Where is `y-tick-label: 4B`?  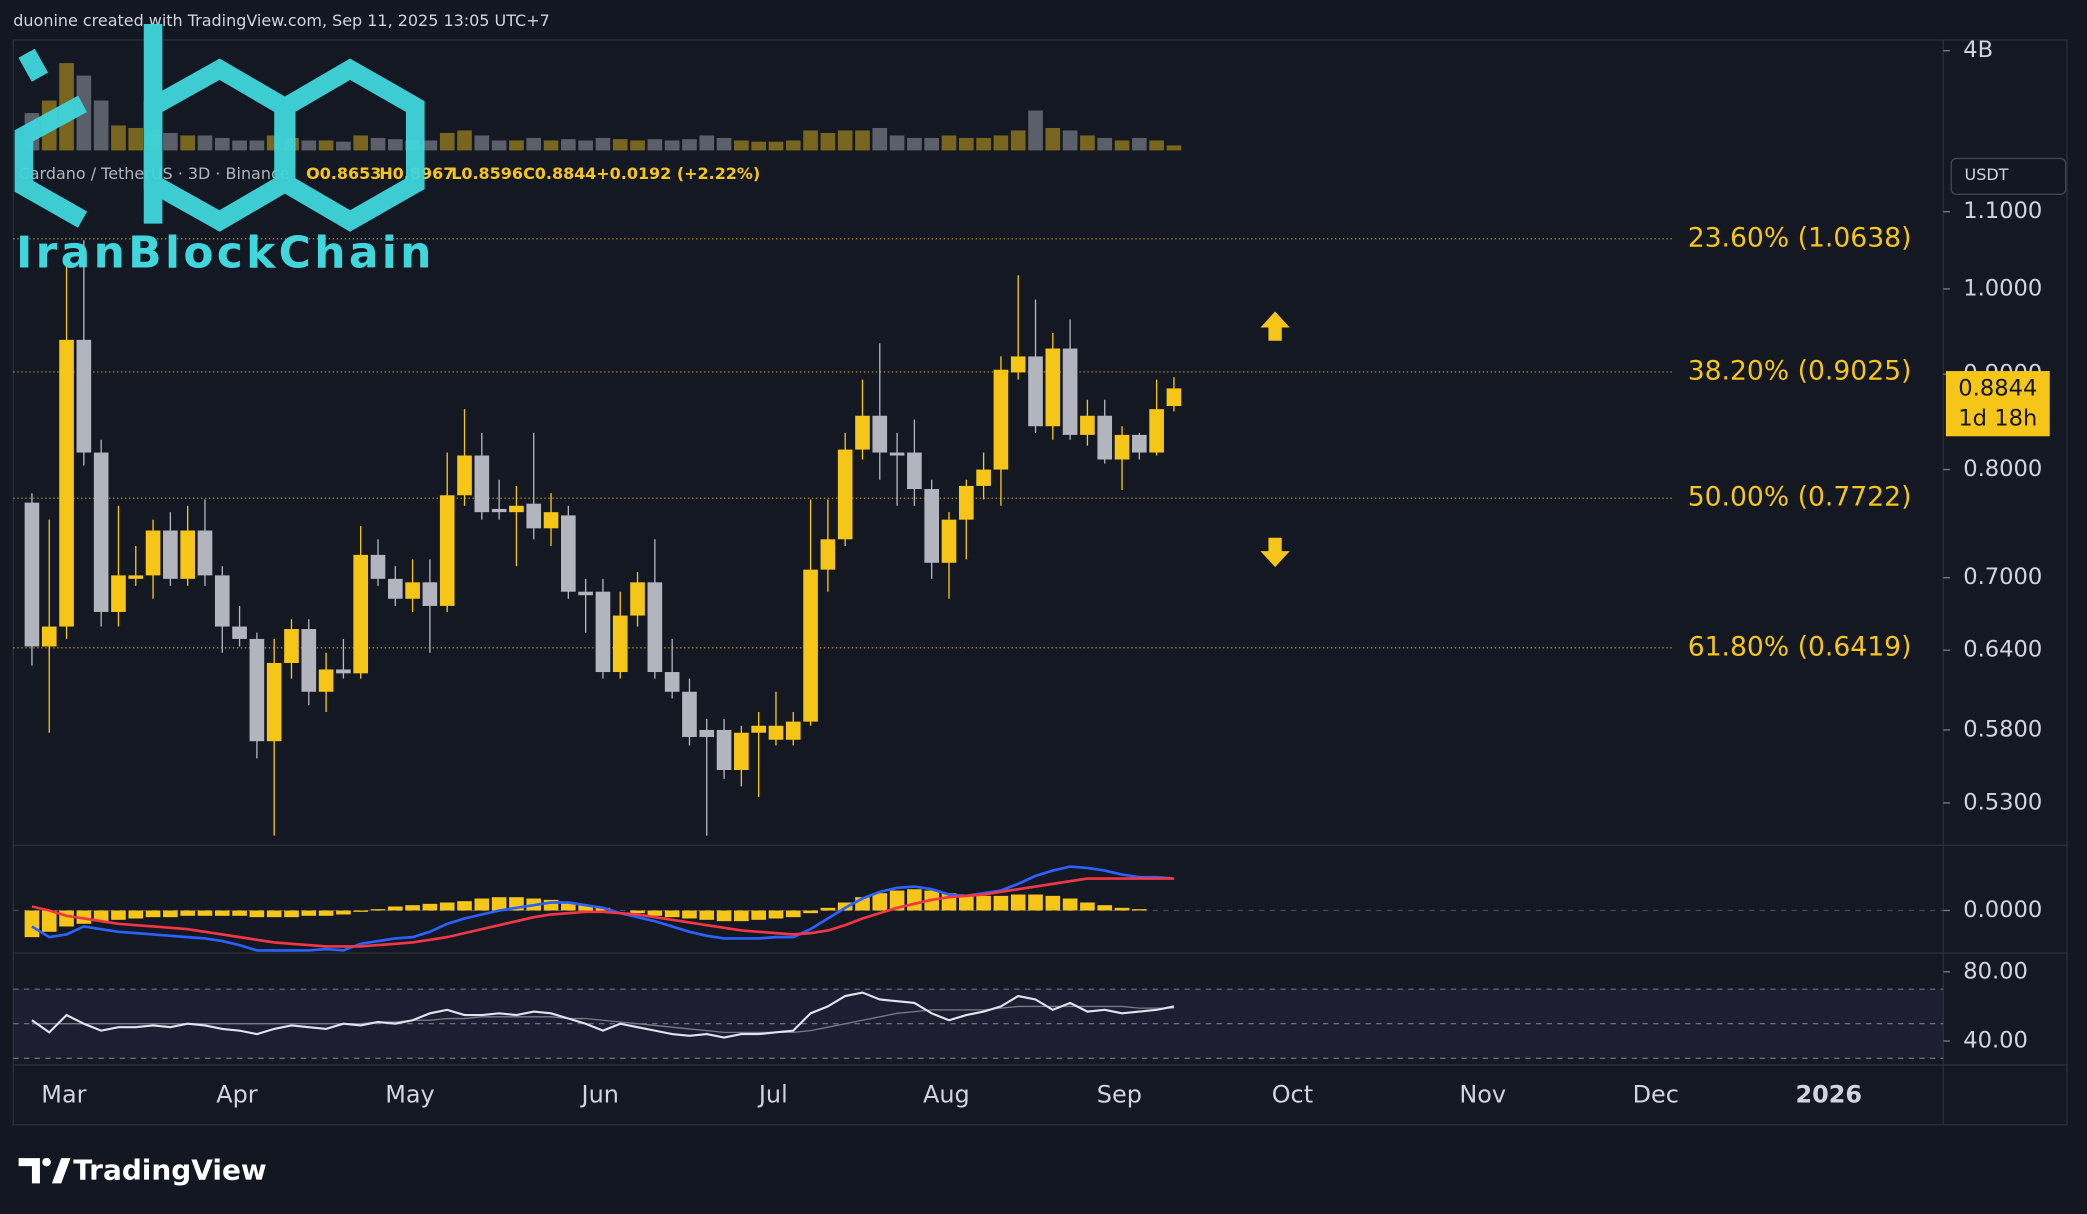
y-tick-label: 4B is located at coordinates (1978, 50).